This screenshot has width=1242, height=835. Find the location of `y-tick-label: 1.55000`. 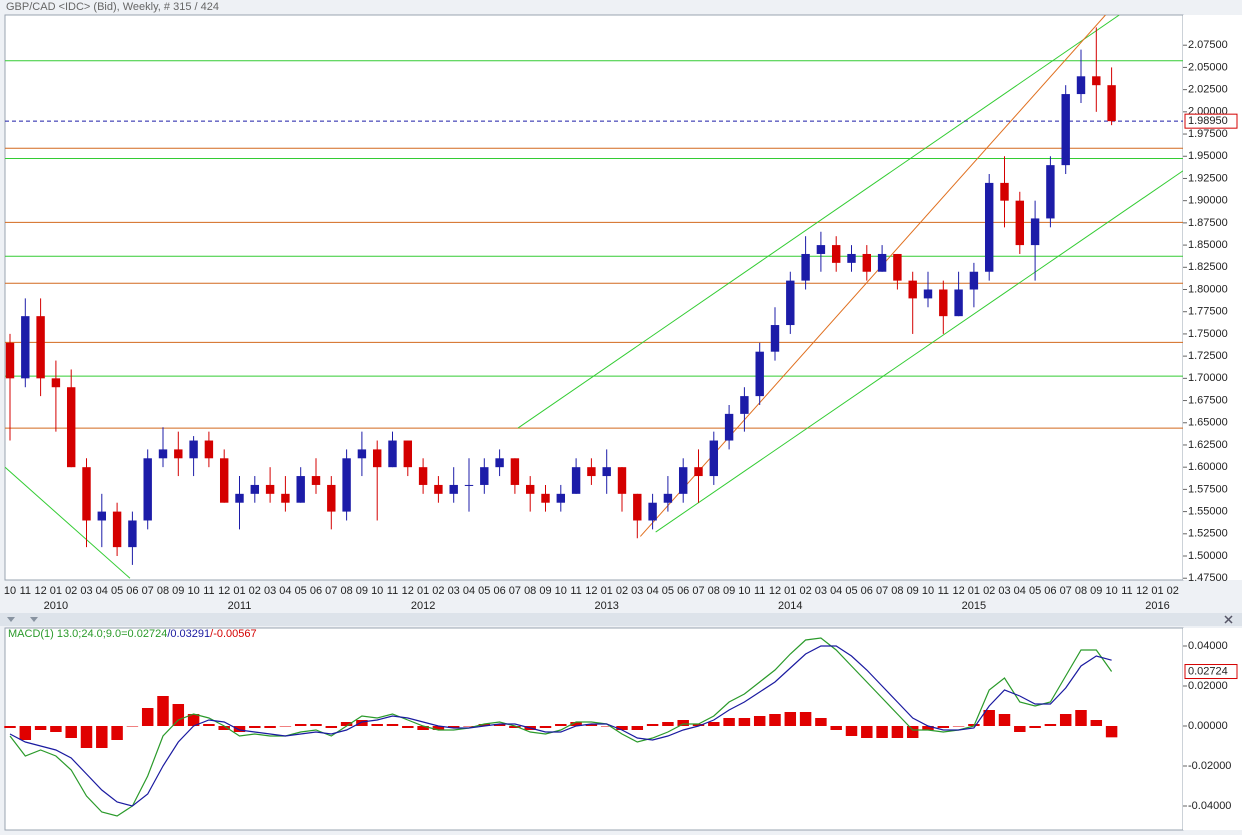

y-tick-label: 1.55000 is located at coordinates (1208, 512).